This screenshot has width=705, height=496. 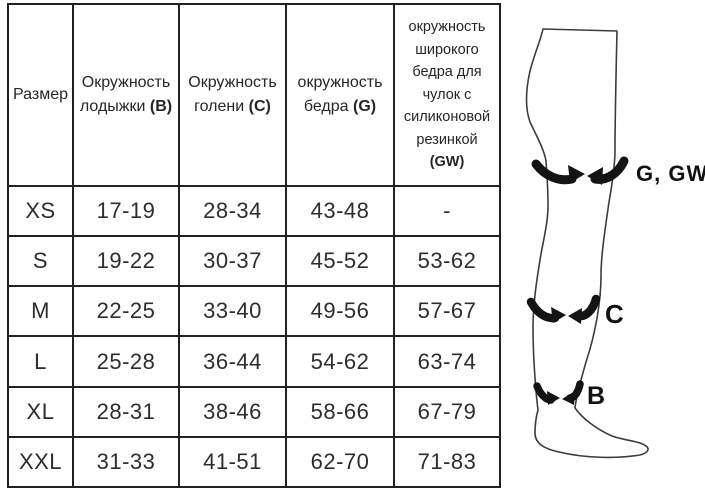 What do you see at coordinates (112, 106) in the screenshot?
I see `col-header-ankle-line2: лодыжки` at bounding box center [112, 106].